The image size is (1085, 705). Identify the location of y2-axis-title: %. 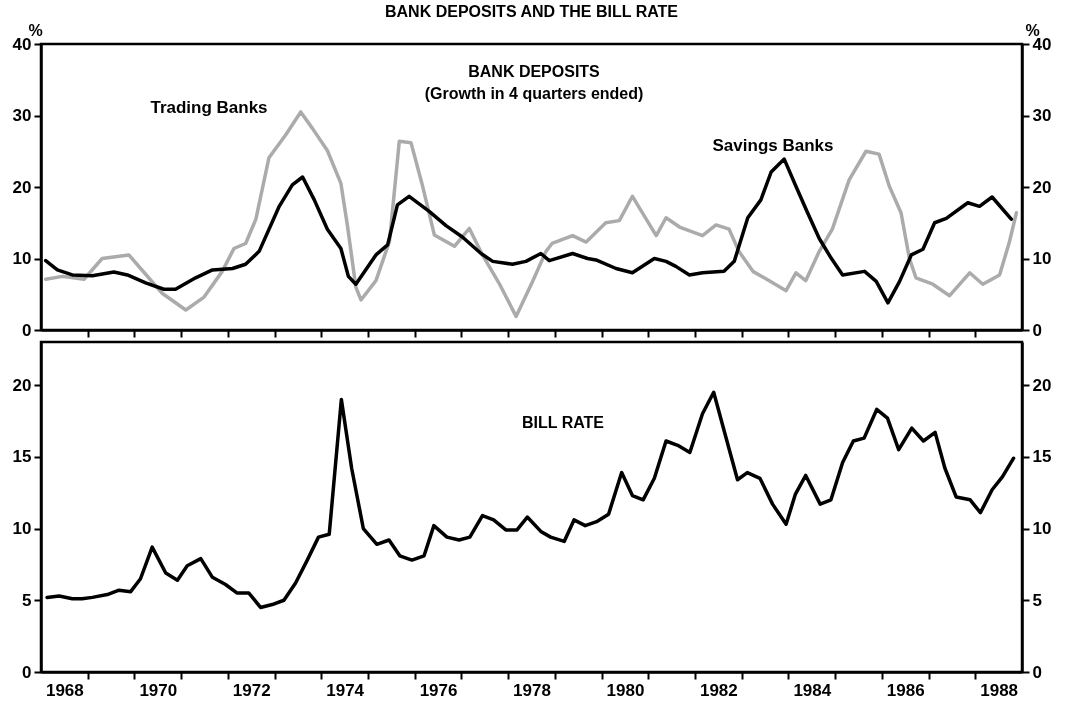
(1032, 30).